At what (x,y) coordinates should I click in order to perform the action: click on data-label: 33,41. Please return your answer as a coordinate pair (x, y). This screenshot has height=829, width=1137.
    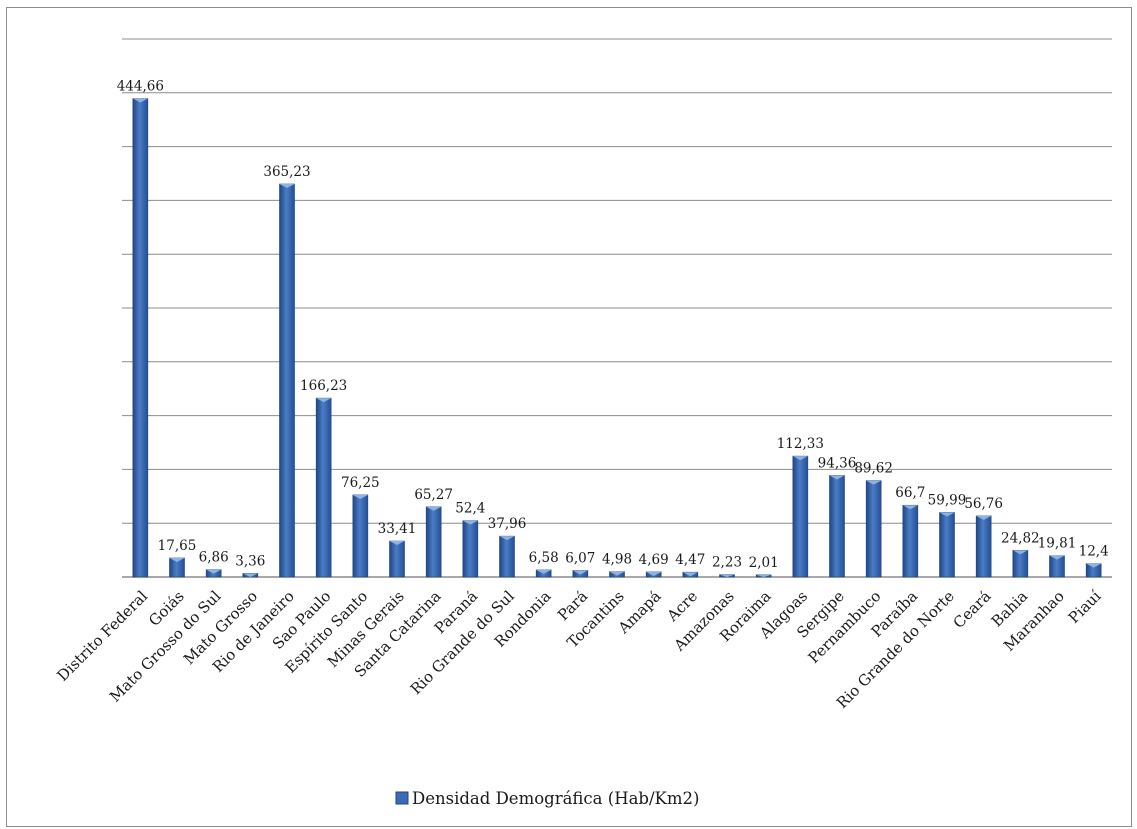
    Looking at the image, I should click on (397, 529).